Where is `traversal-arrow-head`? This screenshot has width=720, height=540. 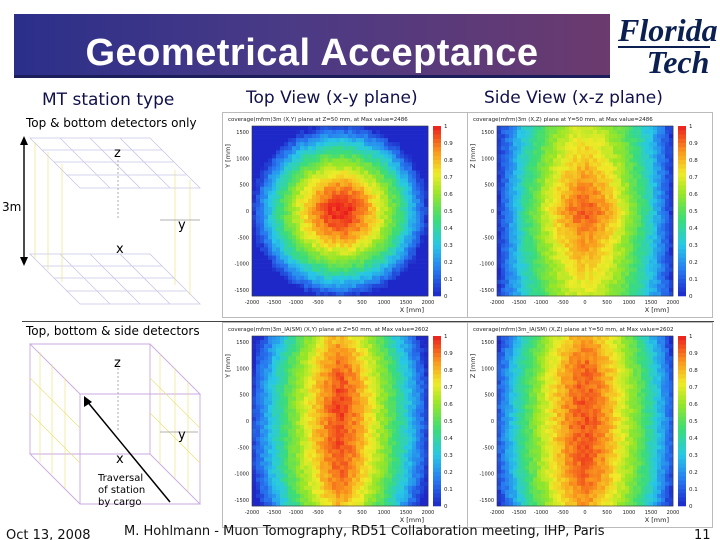 traversal-arrow-head is located at coordinates (88, 401).